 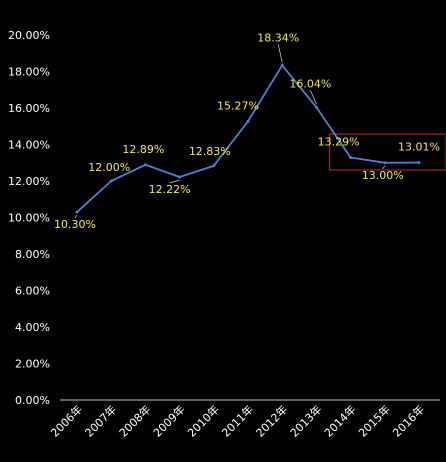 I want to click on y-tick-label: 14.00%, so click(x=29, y=145).